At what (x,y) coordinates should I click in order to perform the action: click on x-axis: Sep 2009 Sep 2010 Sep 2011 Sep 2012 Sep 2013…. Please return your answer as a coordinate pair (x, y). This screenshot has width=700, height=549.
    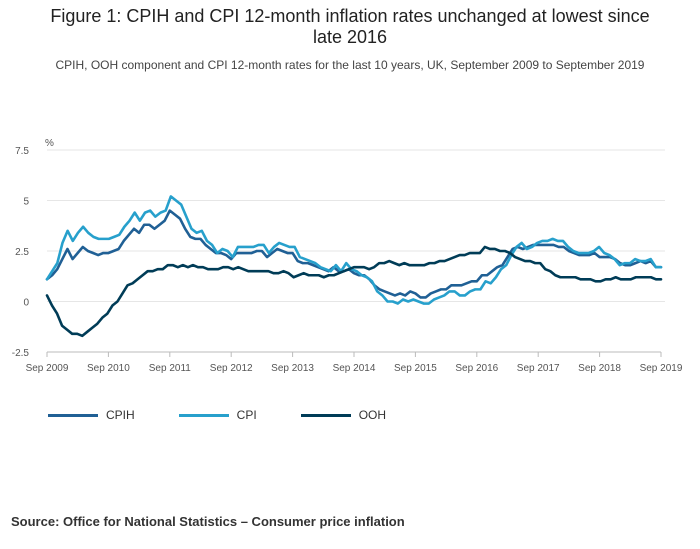
    Looking at the image, I should click on (354, 362).